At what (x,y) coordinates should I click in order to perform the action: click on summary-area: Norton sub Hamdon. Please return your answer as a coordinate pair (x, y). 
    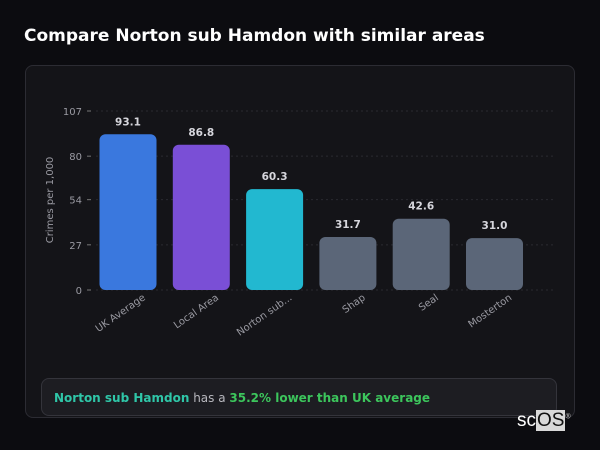
    Looking at the image, I should click on (122, 398).